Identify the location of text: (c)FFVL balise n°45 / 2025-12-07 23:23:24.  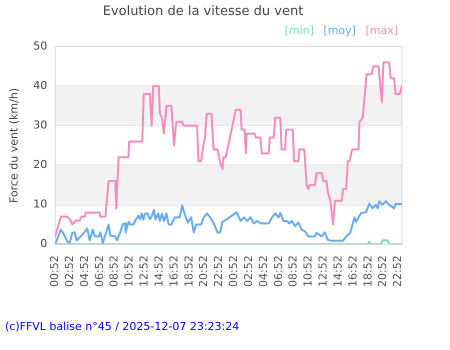
(122, 326).